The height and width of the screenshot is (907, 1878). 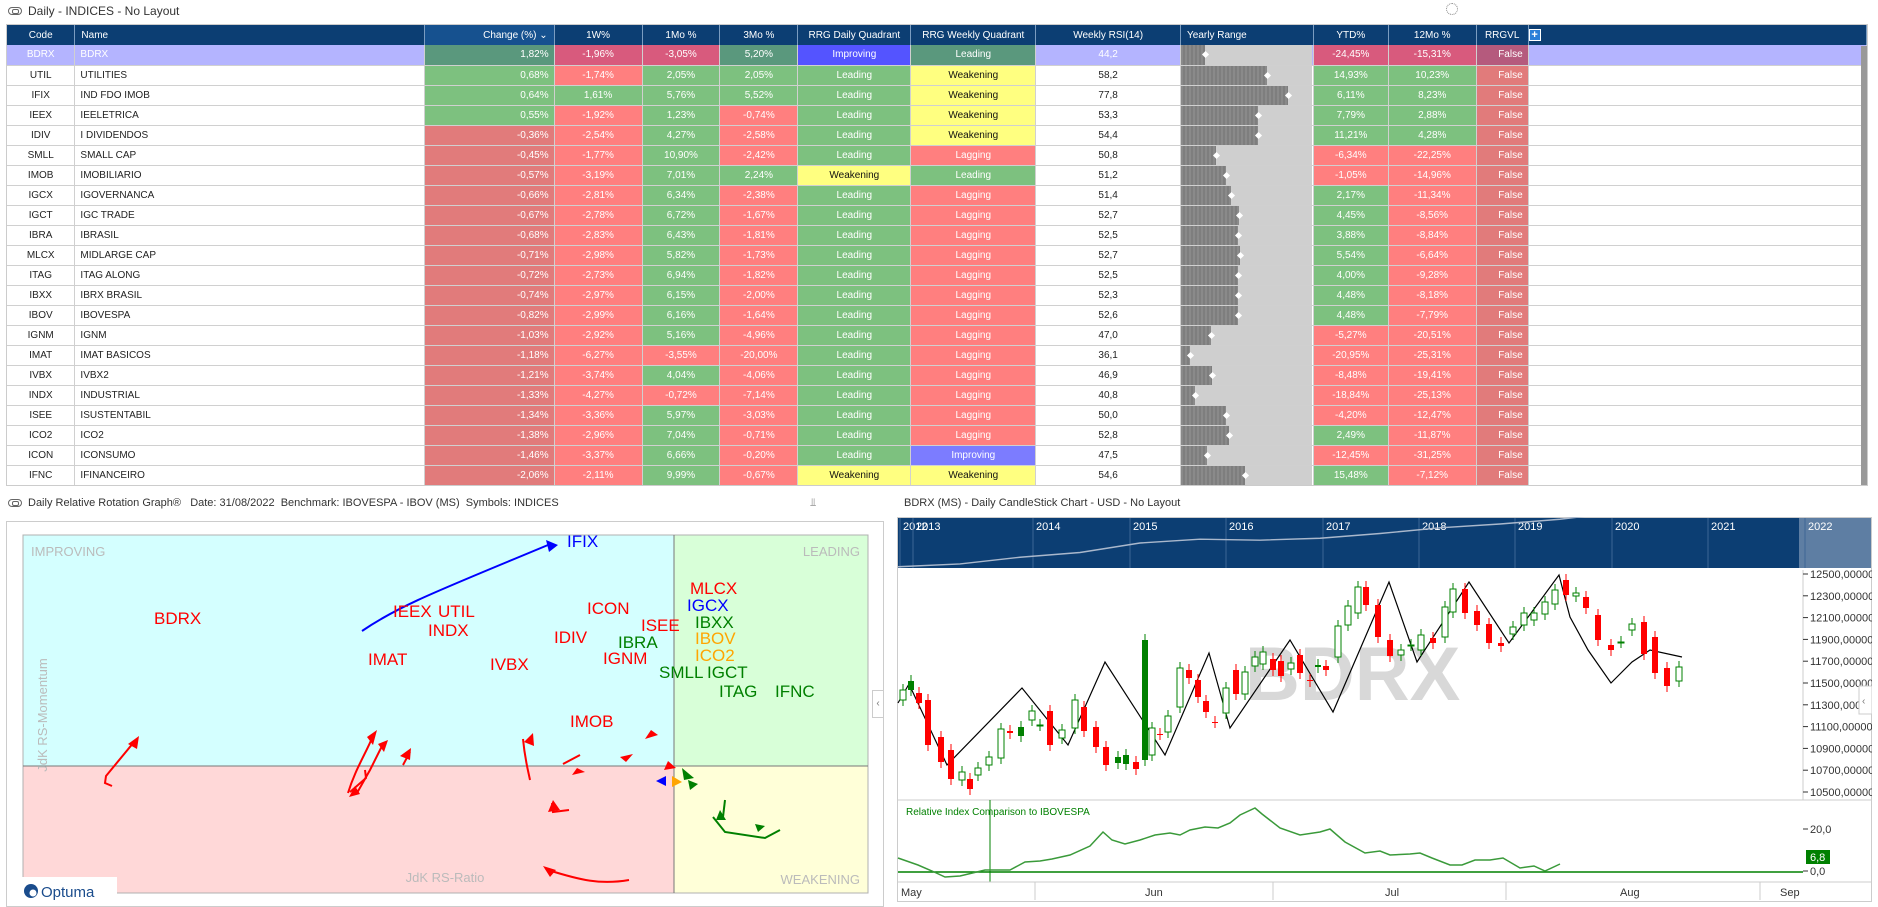 I want to click on quadrant-improving, so click(x=348, y=650).